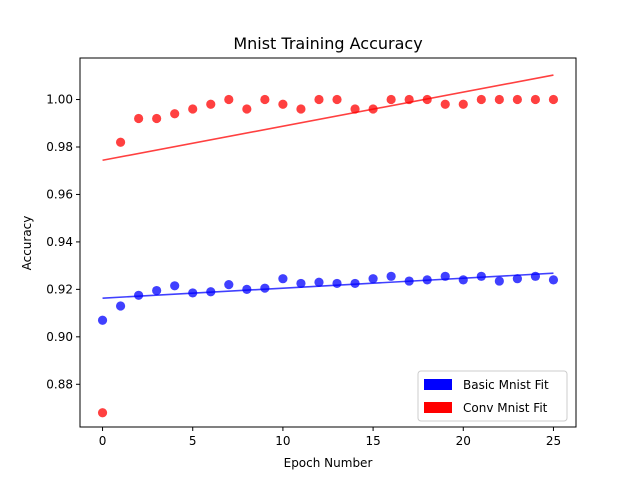 The height and width of the screenshot is (480, 640). What do you see at coordinates (59, 100) in the screenshot?
I see `y-tick-label: 1.00` at bounding box center [59, 100].